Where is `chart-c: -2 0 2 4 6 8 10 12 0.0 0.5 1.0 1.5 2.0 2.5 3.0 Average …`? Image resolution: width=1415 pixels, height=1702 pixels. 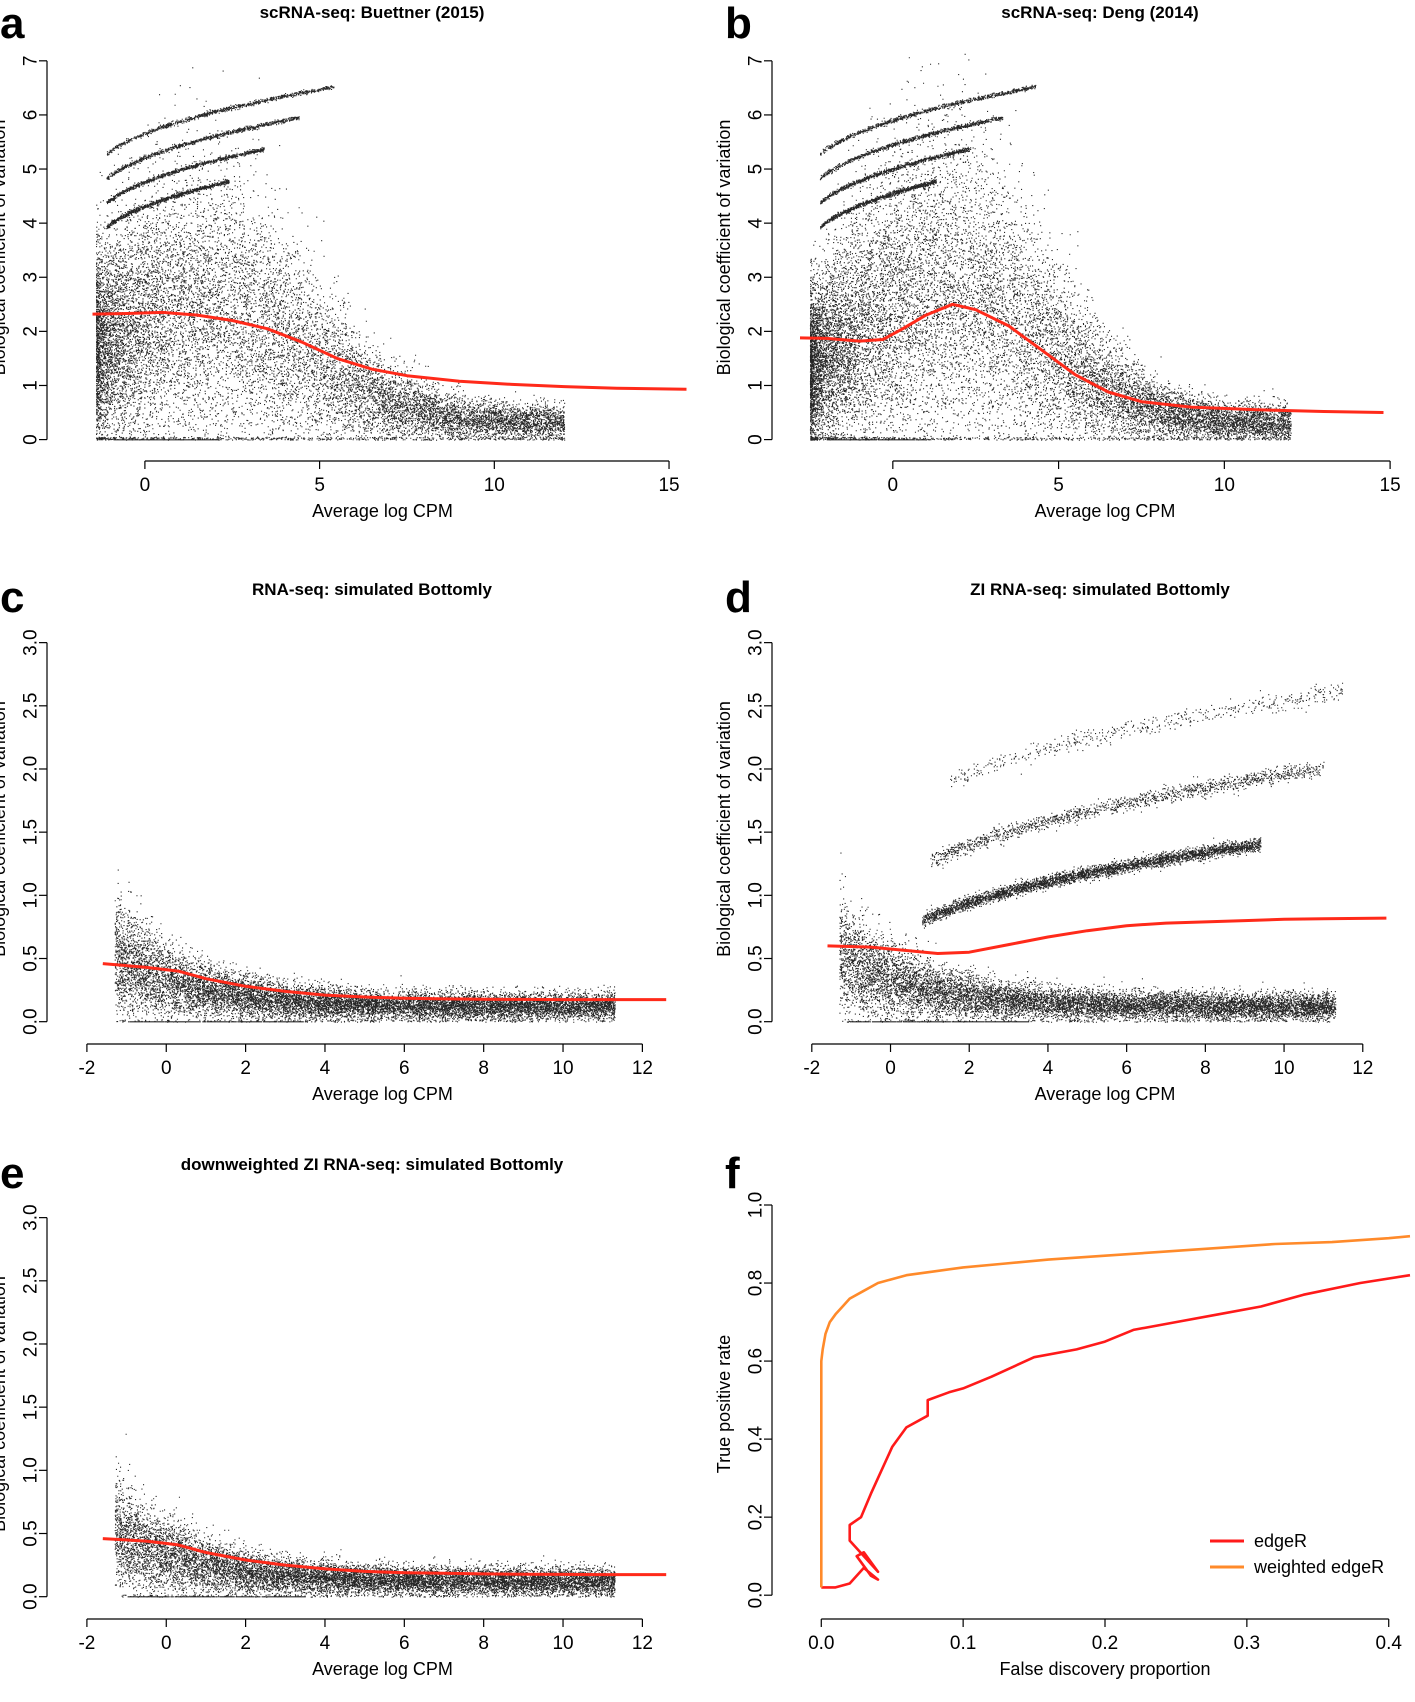 chart-c: -2 0 2 4 6 8 10 12 0.0 0.5 1.0 1.5 2.0 2.5 3.0 Average … is located at coordinates (333, 842).